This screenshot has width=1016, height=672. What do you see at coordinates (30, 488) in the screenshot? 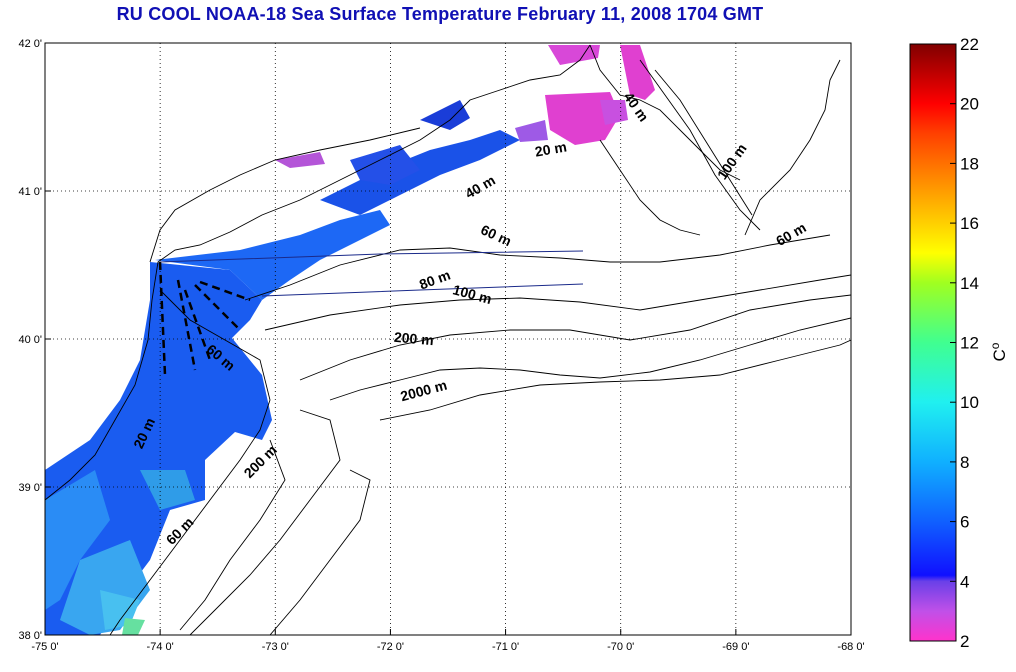
I see `lat-tick-label: 39 0'` at bounding box center [30, 488].